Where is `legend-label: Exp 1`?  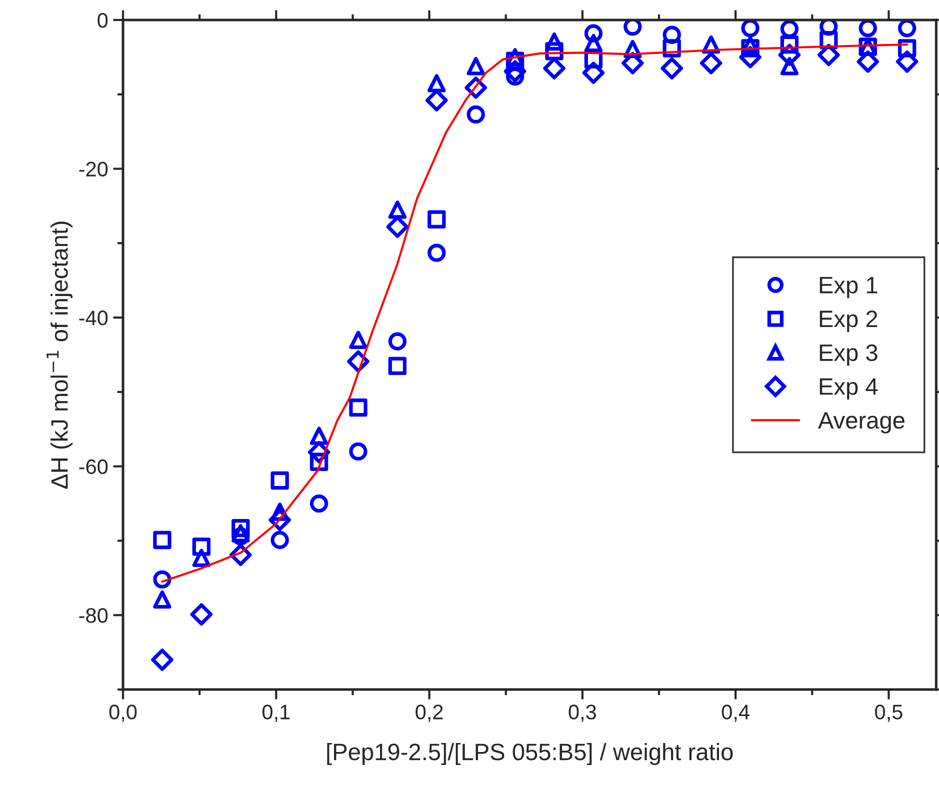 legend-label: Exp 1 is located at coordinates (849, 287).